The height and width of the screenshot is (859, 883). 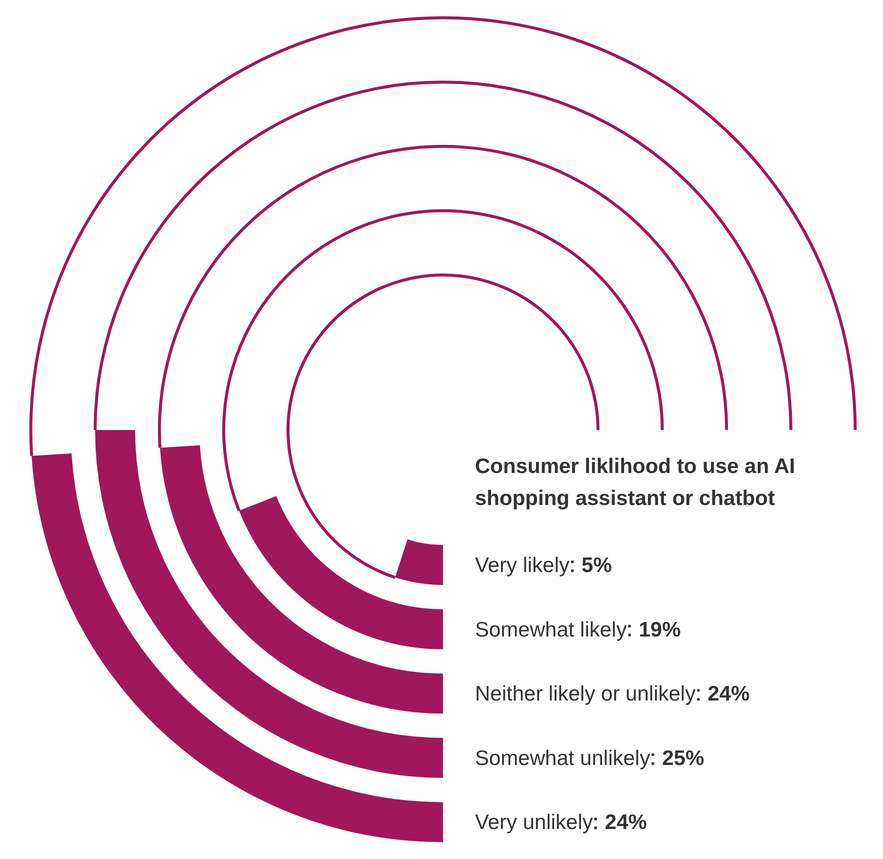 What do you see at coordinates (551, 630) in the screenshot?
I see `category-label: Somewhat likely` at bounding box center [551, 630].